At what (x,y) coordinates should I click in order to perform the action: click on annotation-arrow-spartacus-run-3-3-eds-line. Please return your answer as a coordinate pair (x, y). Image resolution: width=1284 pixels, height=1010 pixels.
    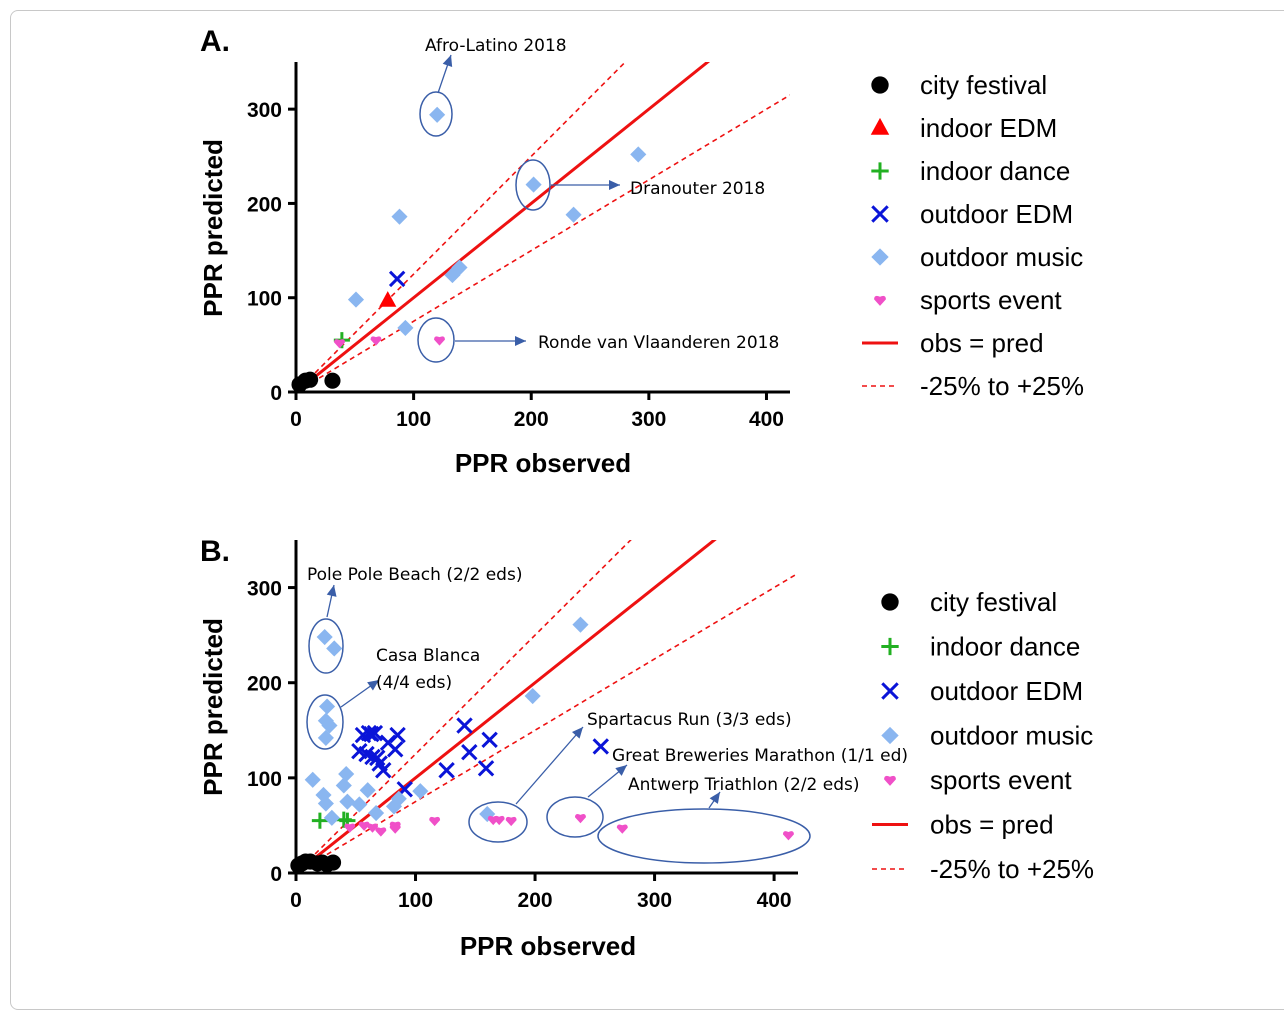
    Looking at the image, I should click on (549, 765).